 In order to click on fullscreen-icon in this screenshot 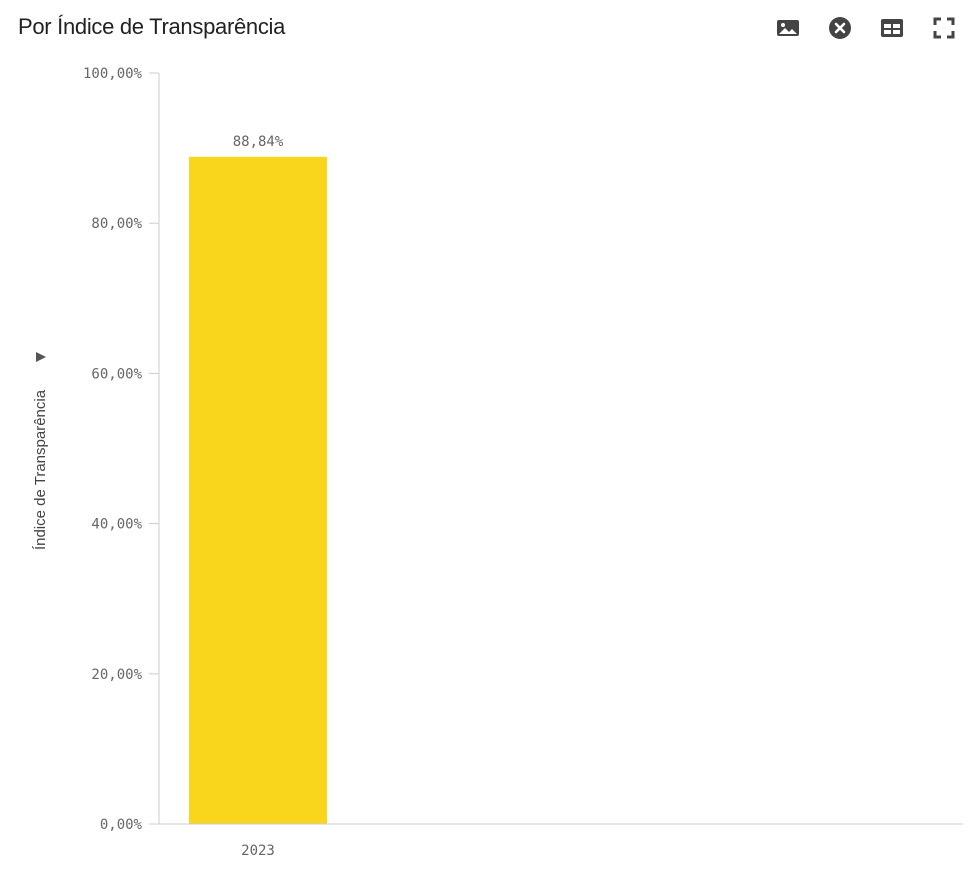, I will do `click(944, 28)`.